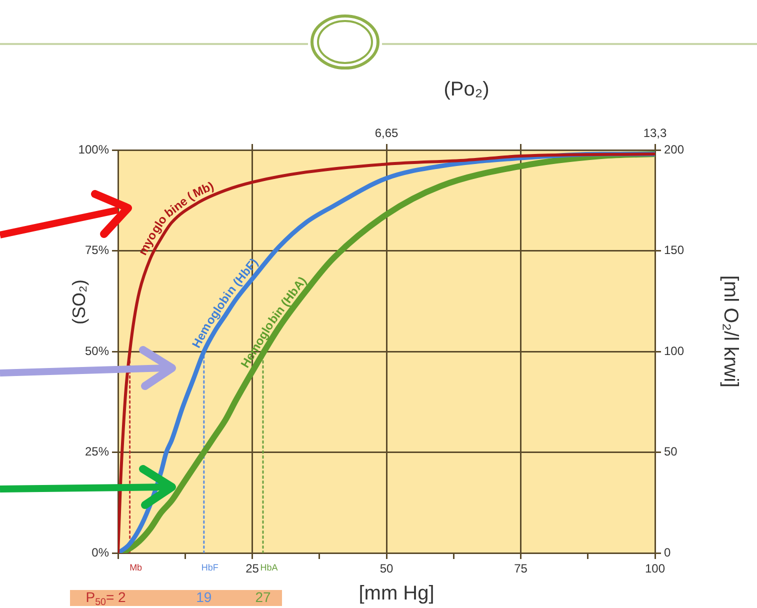 This screenshot has height=608, width=757. Describe the element at coordinates (101, 552) in the screenshot. I see `y-tick-label: 0%` at that location.